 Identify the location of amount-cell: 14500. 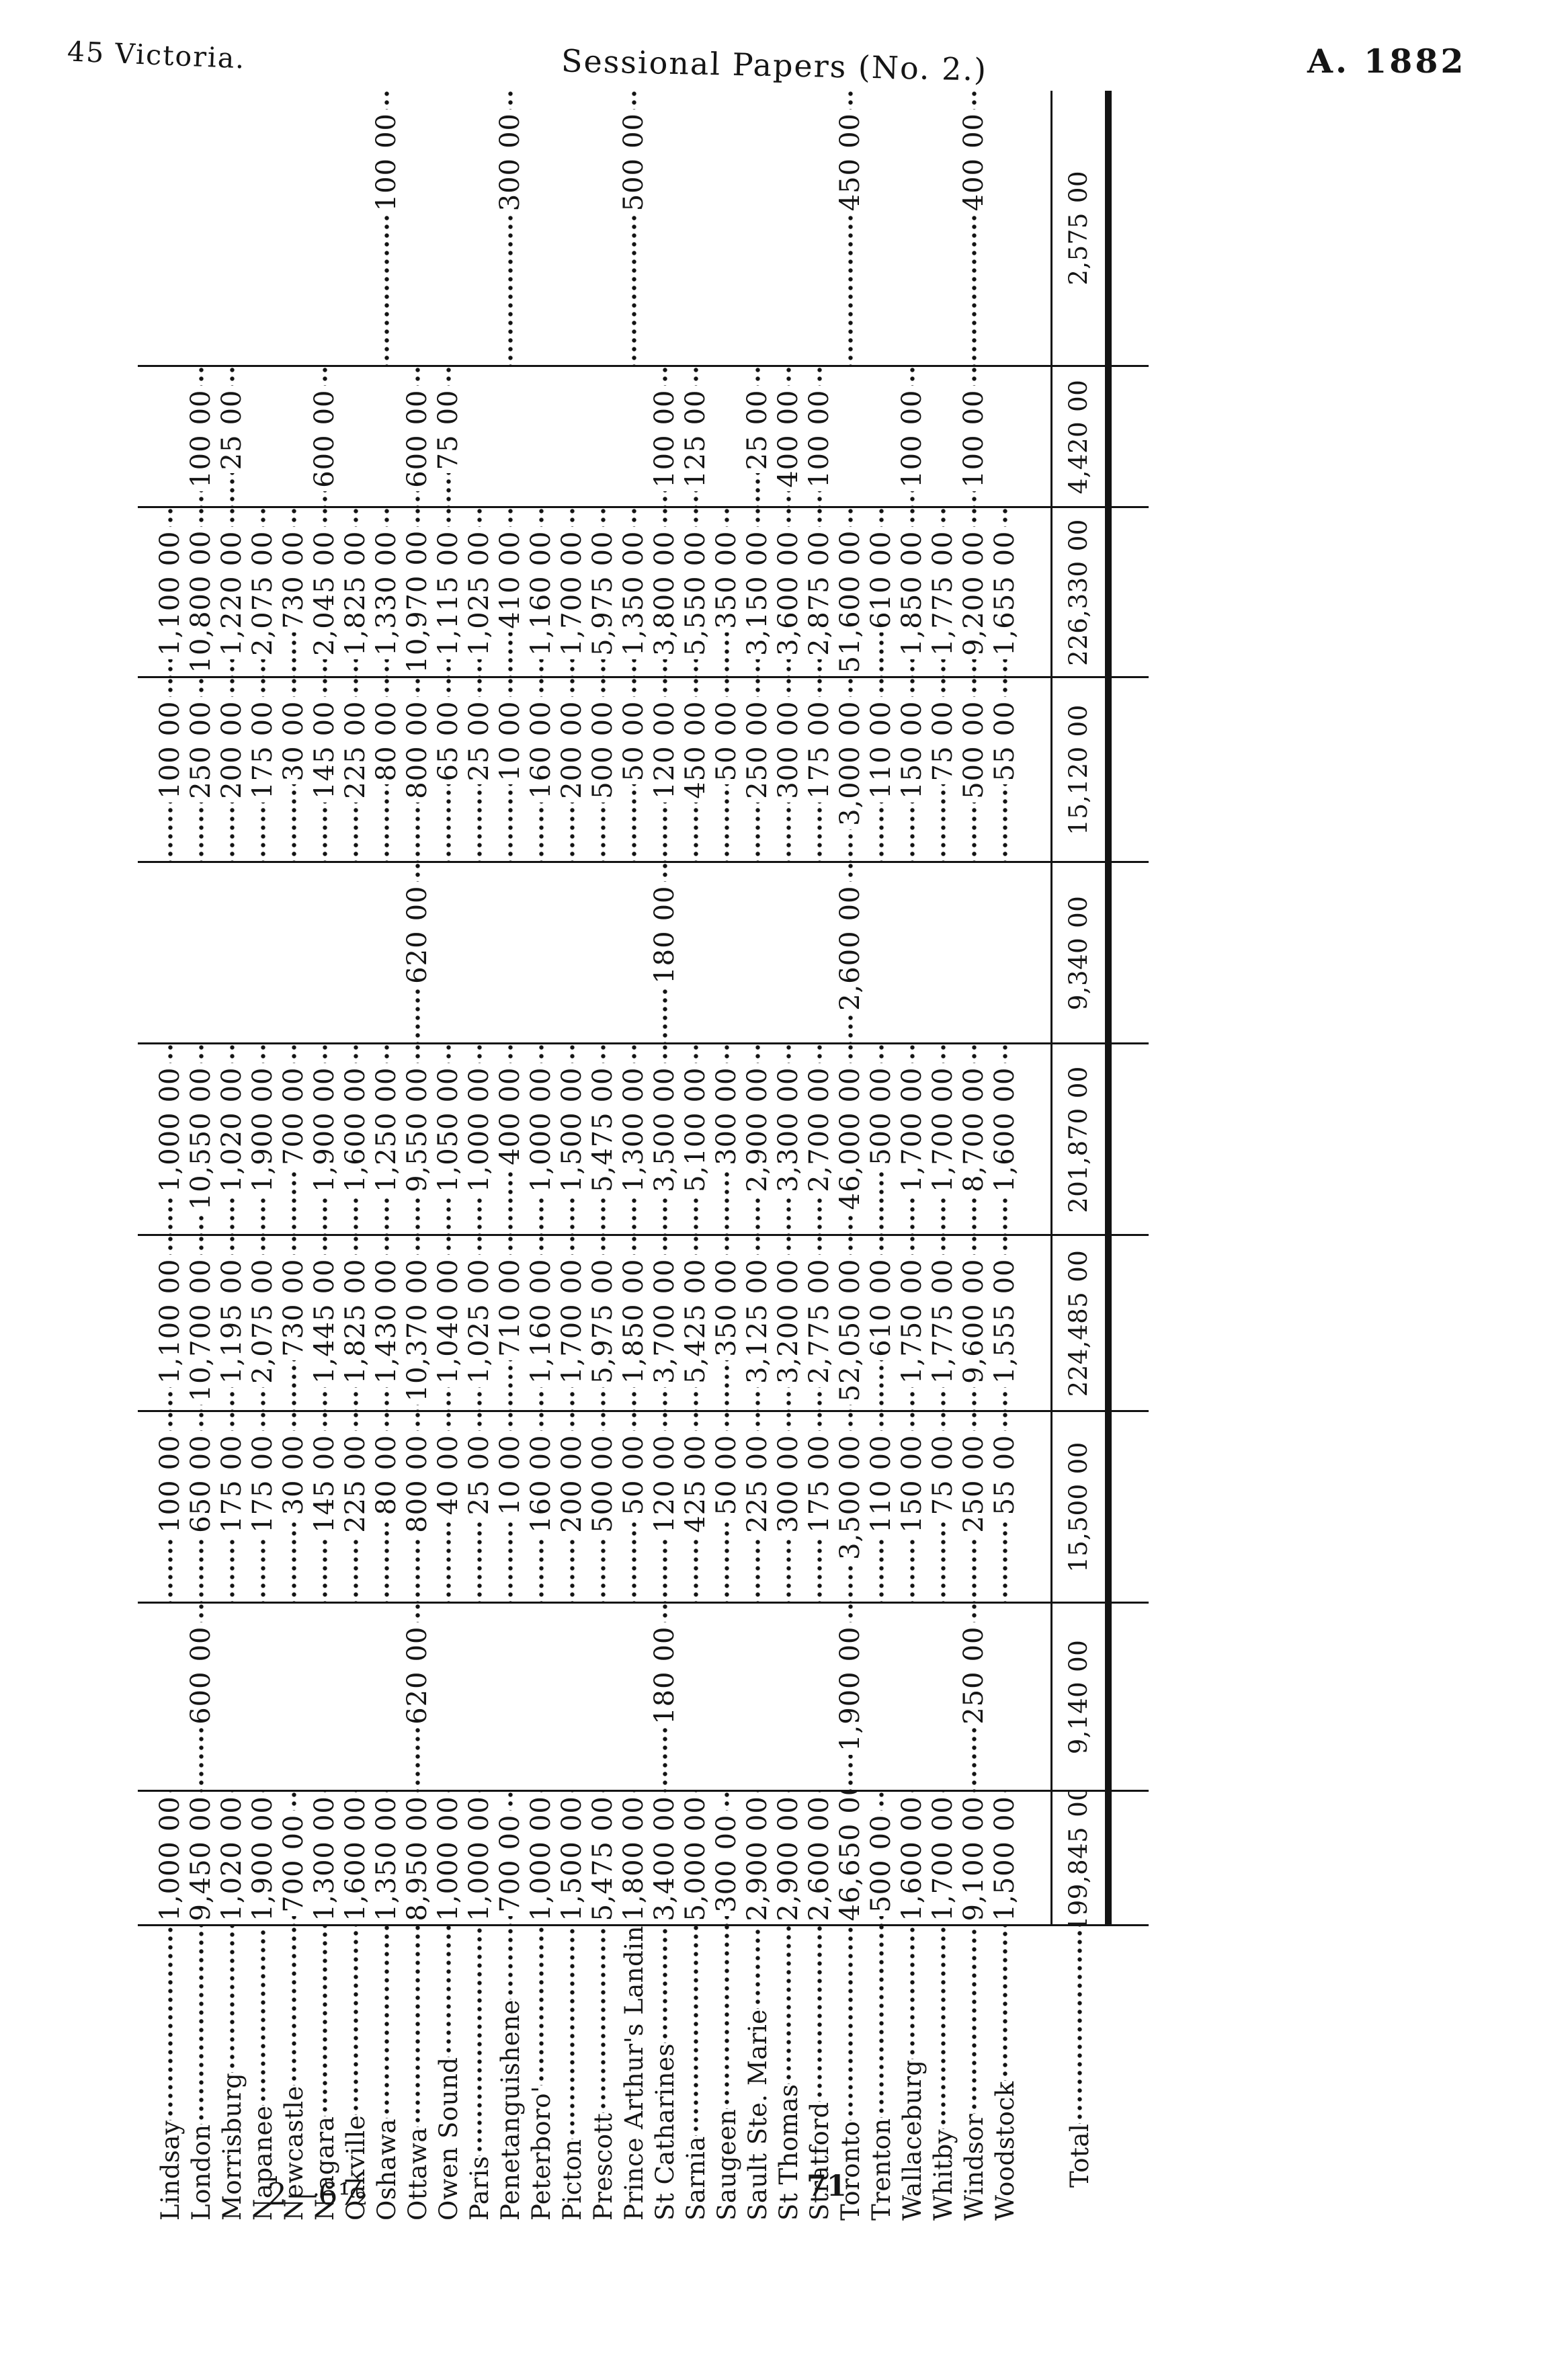
(324, 769).